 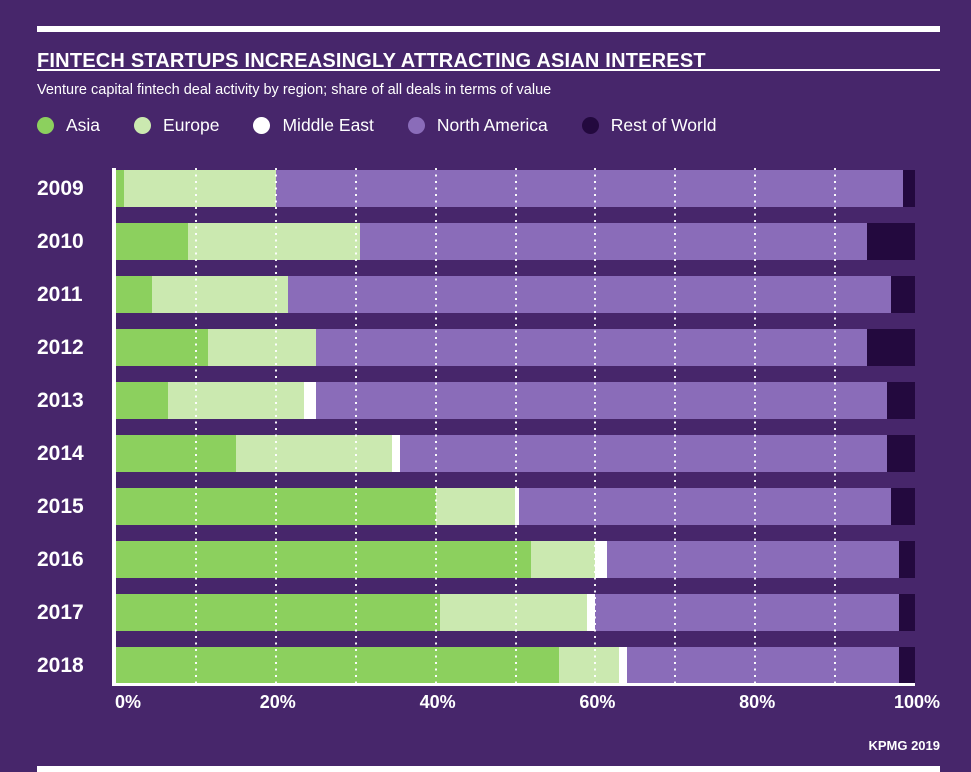 I want to click on bar-segment-2017-middle-east, so click(x=591, y=612).